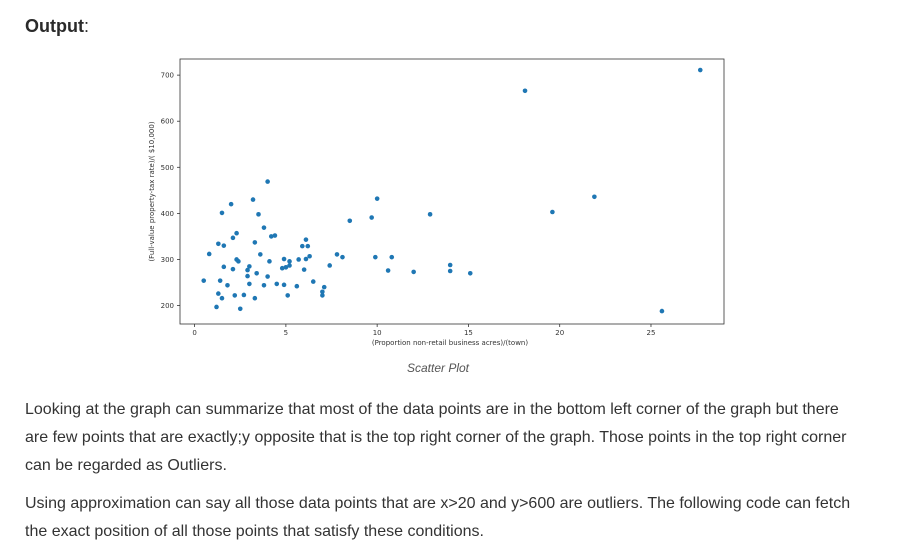 The height and width of the screenshot is (560, 900). Describe the element at coordinates (54, 26) in the screenshot. I see `output-heading-label: Output` at that location.